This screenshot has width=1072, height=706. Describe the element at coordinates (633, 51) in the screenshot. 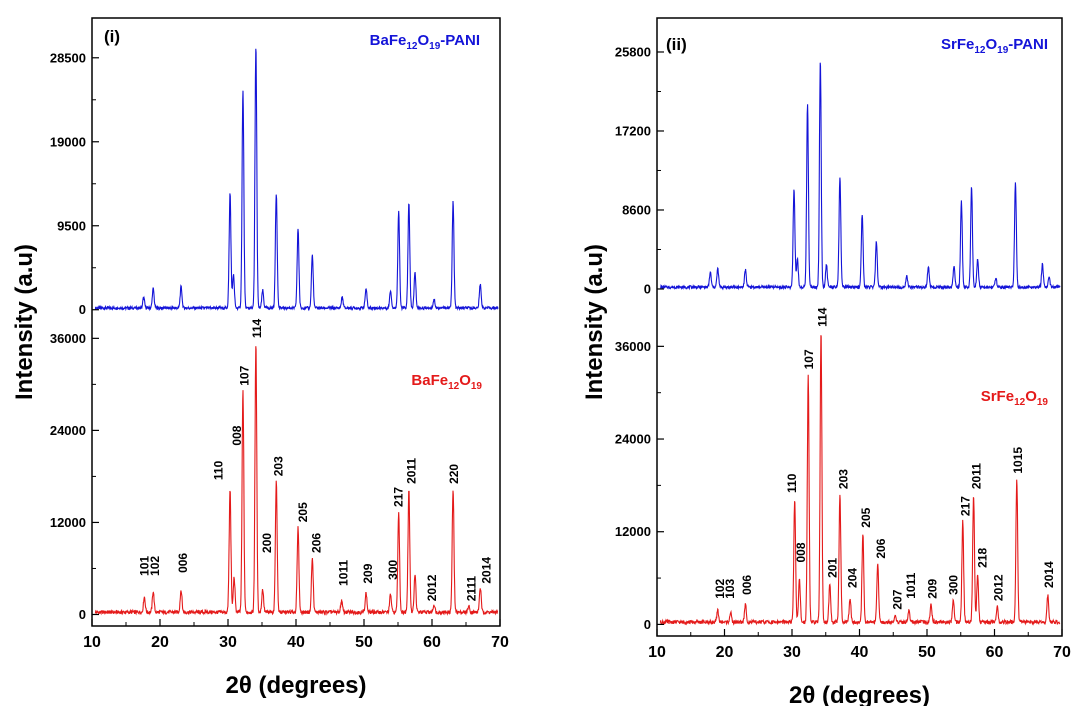

I see `y-tick-label: 25800` at that location.